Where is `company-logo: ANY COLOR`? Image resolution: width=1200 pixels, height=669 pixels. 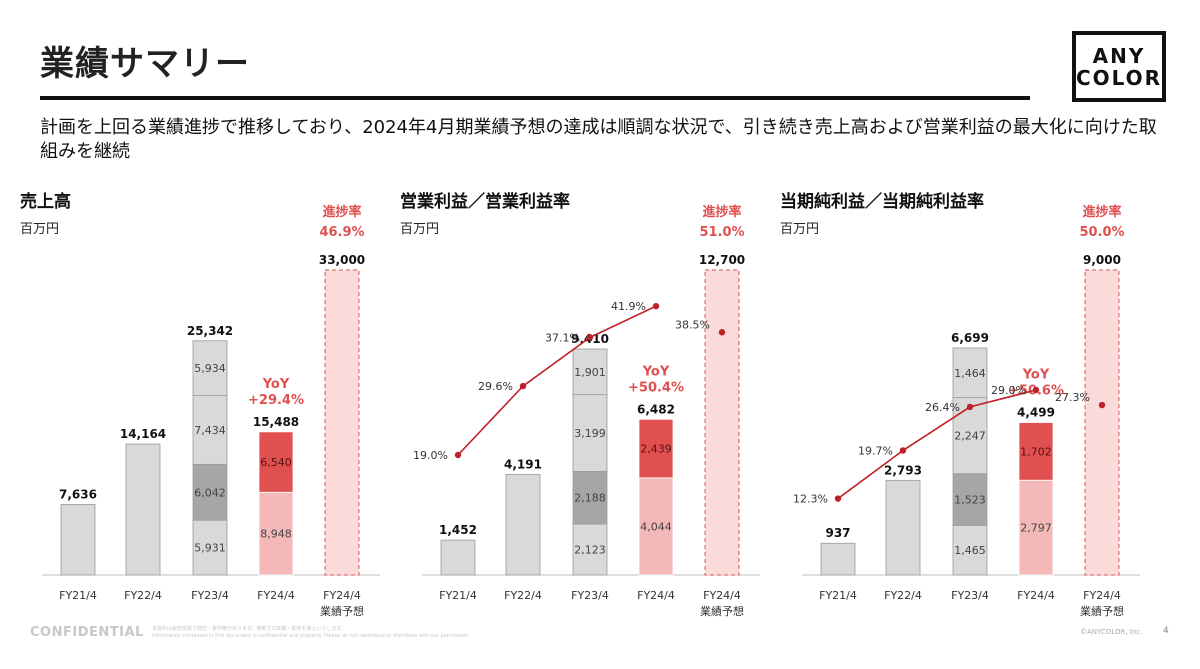 company-logo: ANY COLOR is located at coordinates (1119, 66).